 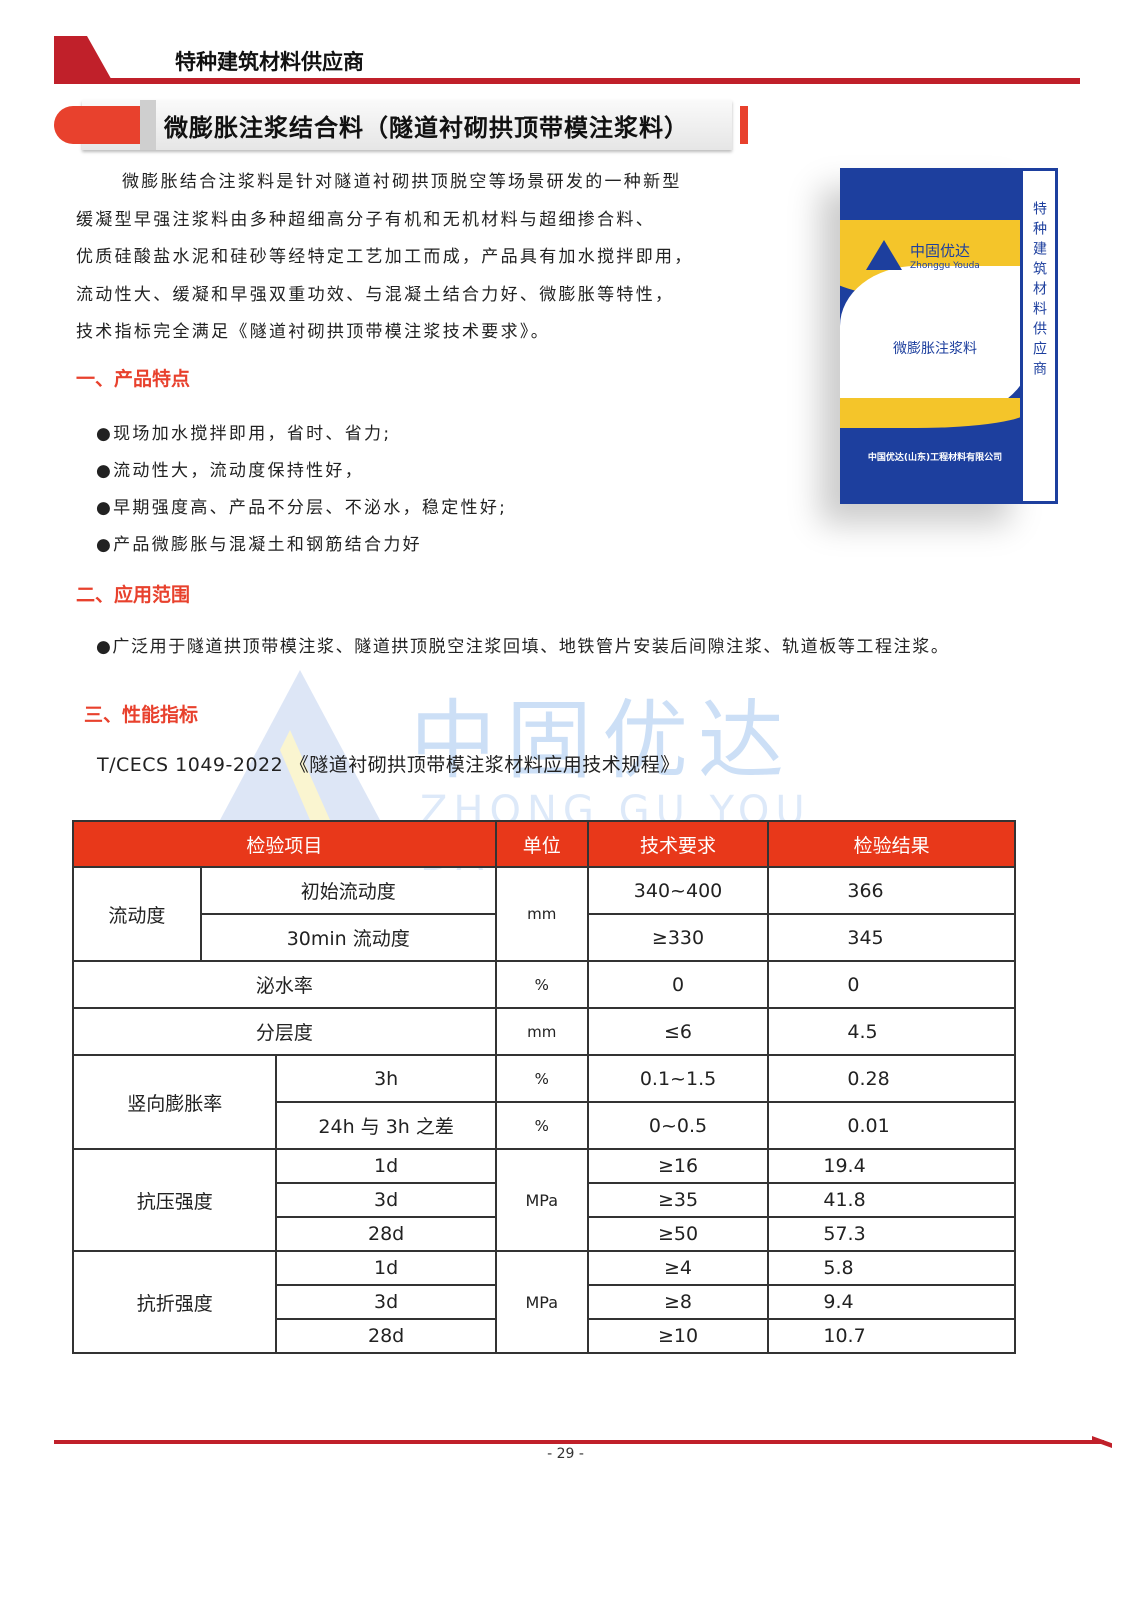 What do you see at coordinates (744, 125) in the screenshot?
I see `title-end-mark` at bounding box center [744, 125].